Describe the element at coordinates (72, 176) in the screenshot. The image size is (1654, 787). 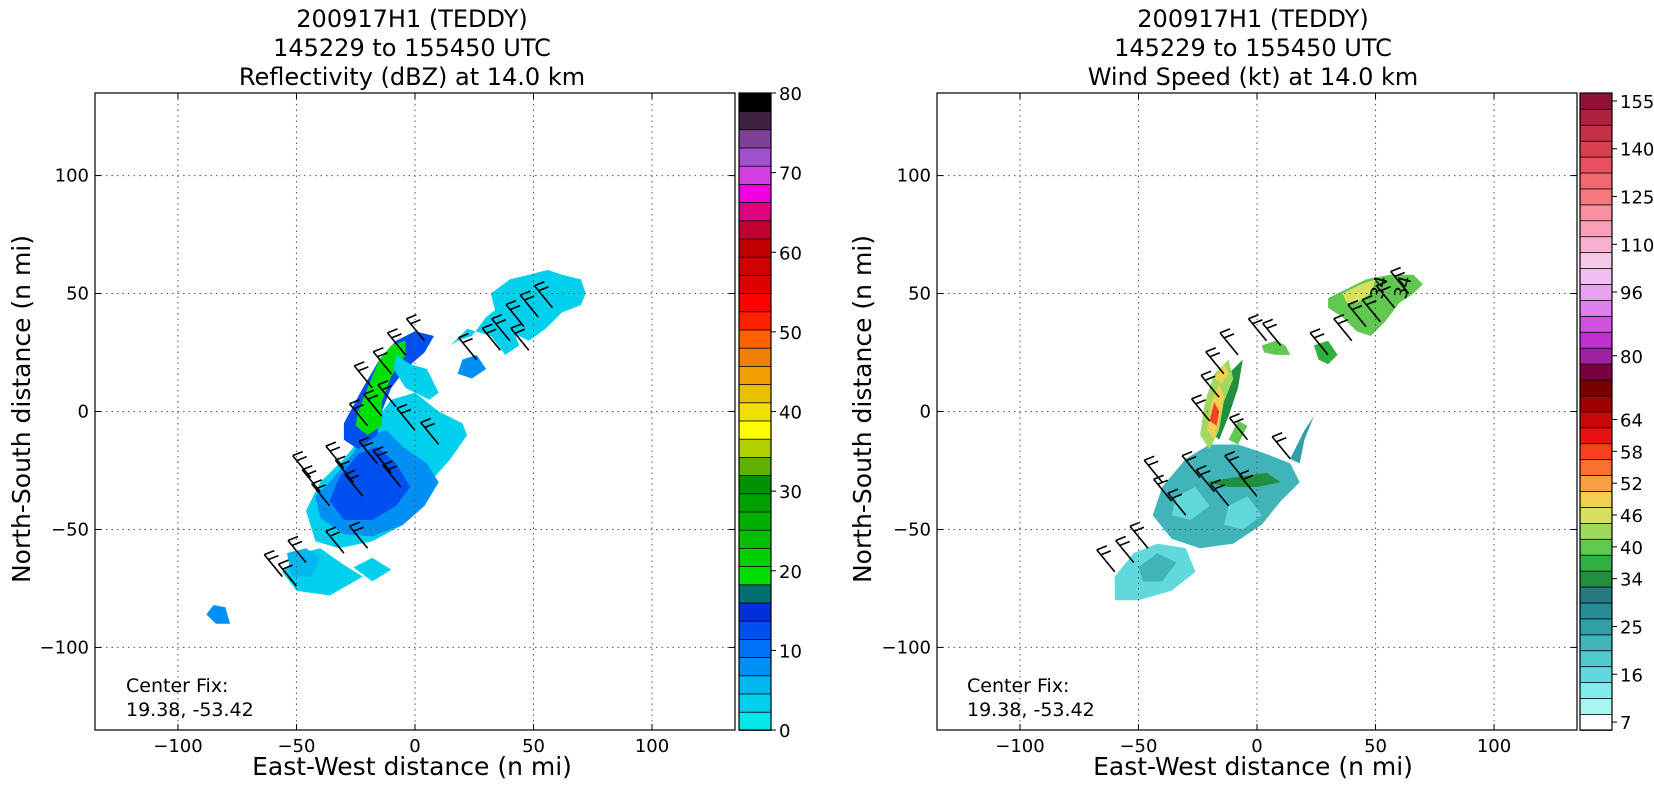
I see `y-tick-label: 100` at that location.